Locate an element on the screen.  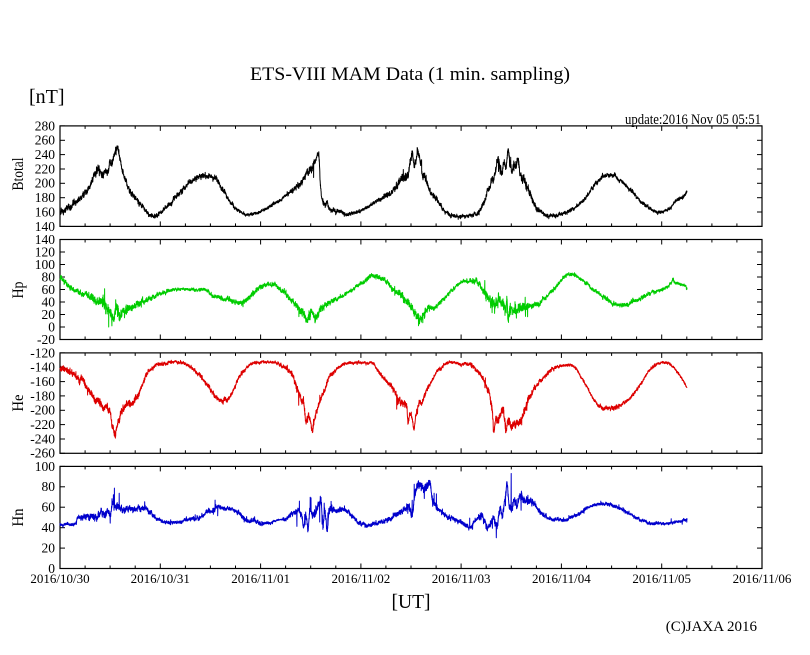
svg-text: -20 is located at coordinates (46, 339).